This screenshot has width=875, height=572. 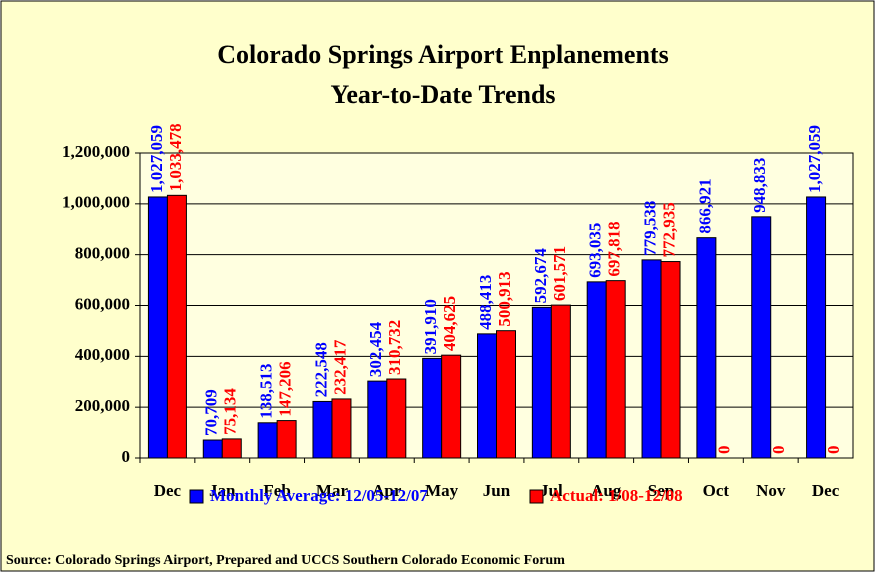 What do you see at coordinates (211, 412) in the screenshot?
I see `value-label: 70,709` at bounding box center [211, 412].